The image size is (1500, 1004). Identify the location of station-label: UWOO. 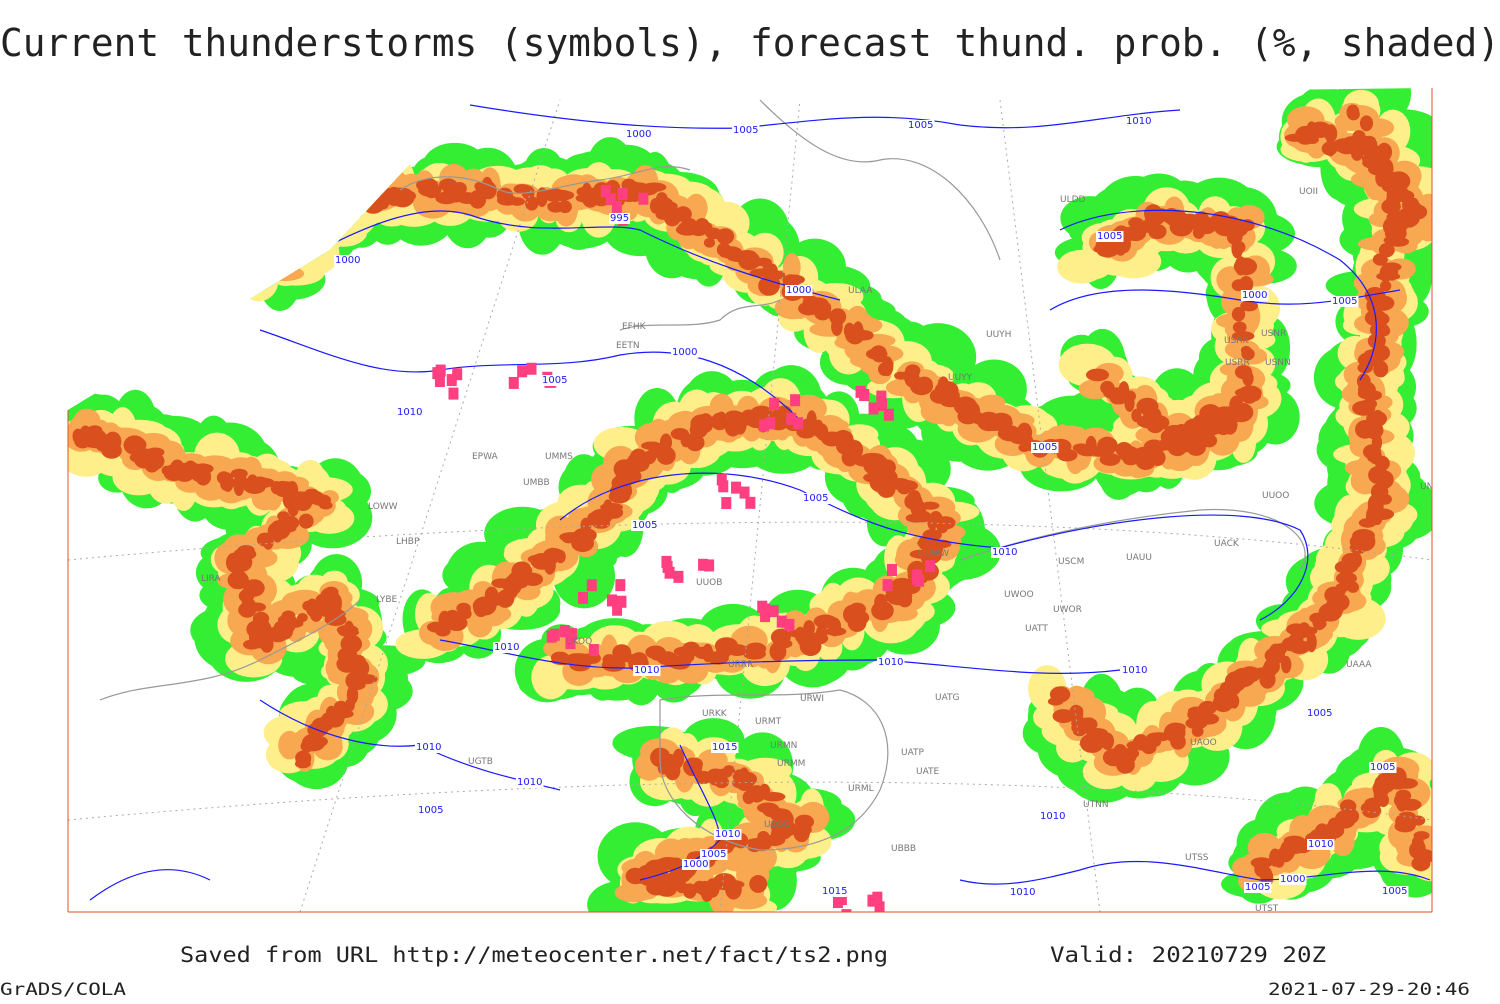
(1019, 595).